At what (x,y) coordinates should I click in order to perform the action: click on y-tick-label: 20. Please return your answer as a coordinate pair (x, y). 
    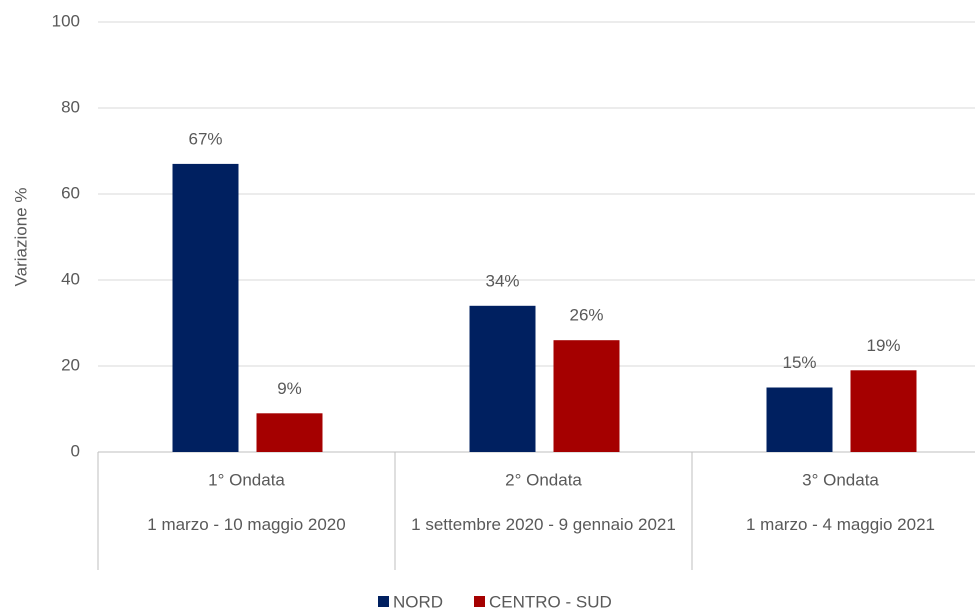
    Looking at the image, I should click on (70, 364).